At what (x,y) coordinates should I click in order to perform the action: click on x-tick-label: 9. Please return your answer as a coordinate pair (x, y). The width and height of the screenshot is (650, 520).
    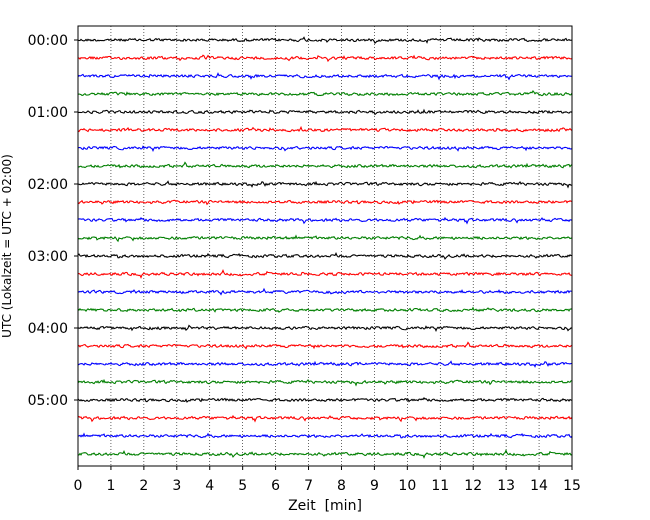
    Looking at the image, I should click on (374, 486).